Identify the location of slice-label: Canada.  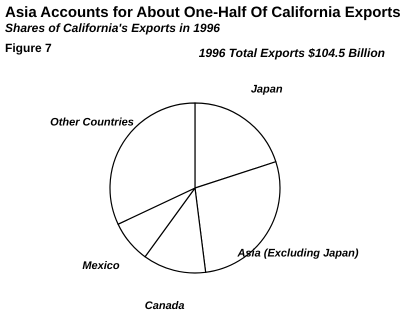
(164, 306).